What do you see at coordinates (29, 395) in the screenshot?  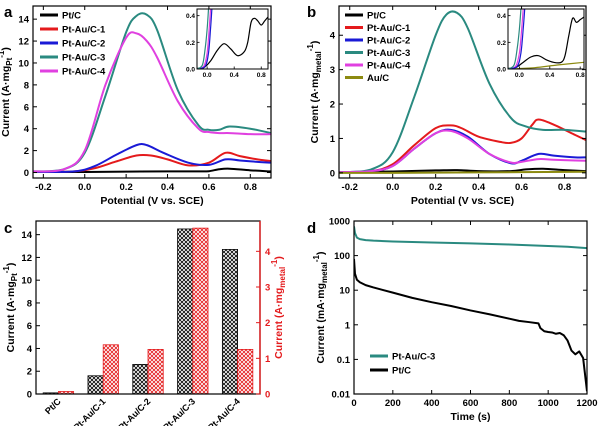 I see `y-tick-label: 0` at bounding box center [29, 395].